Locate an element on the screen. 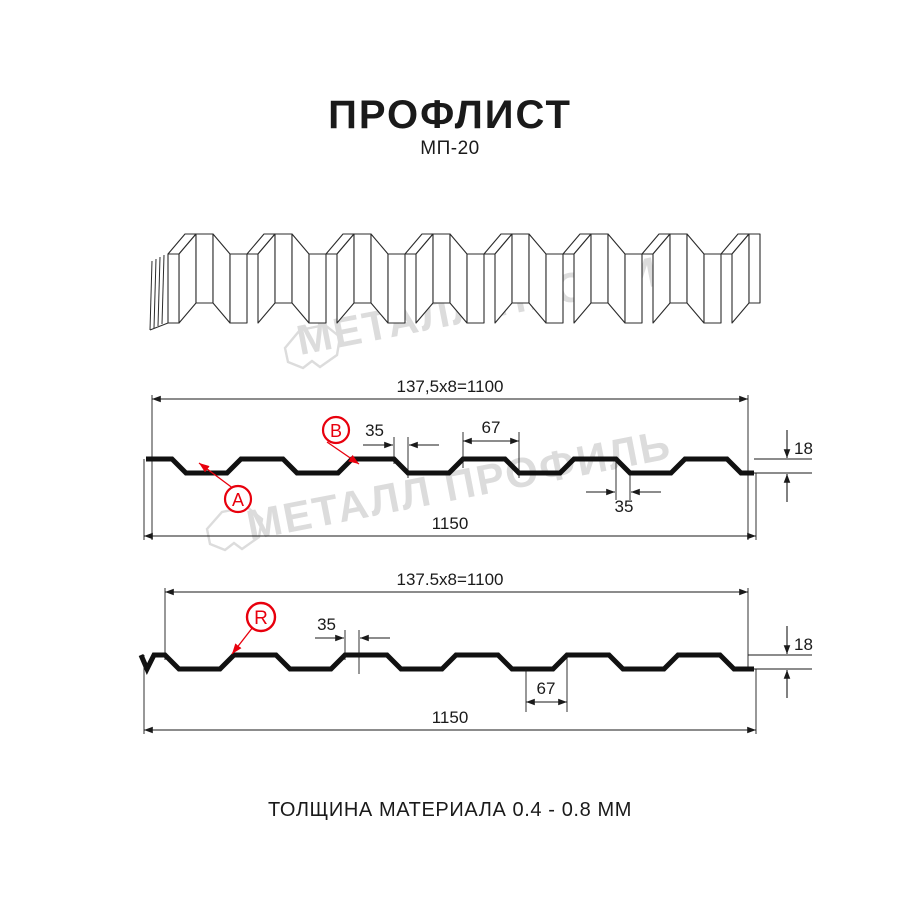 The height and width of the screenshot is (900, 900). material-thickness-note: ТОЛЩИНА МАТЕРИАЛА 0.4 - 0.8 ММ is located at coordinates (450, 810).